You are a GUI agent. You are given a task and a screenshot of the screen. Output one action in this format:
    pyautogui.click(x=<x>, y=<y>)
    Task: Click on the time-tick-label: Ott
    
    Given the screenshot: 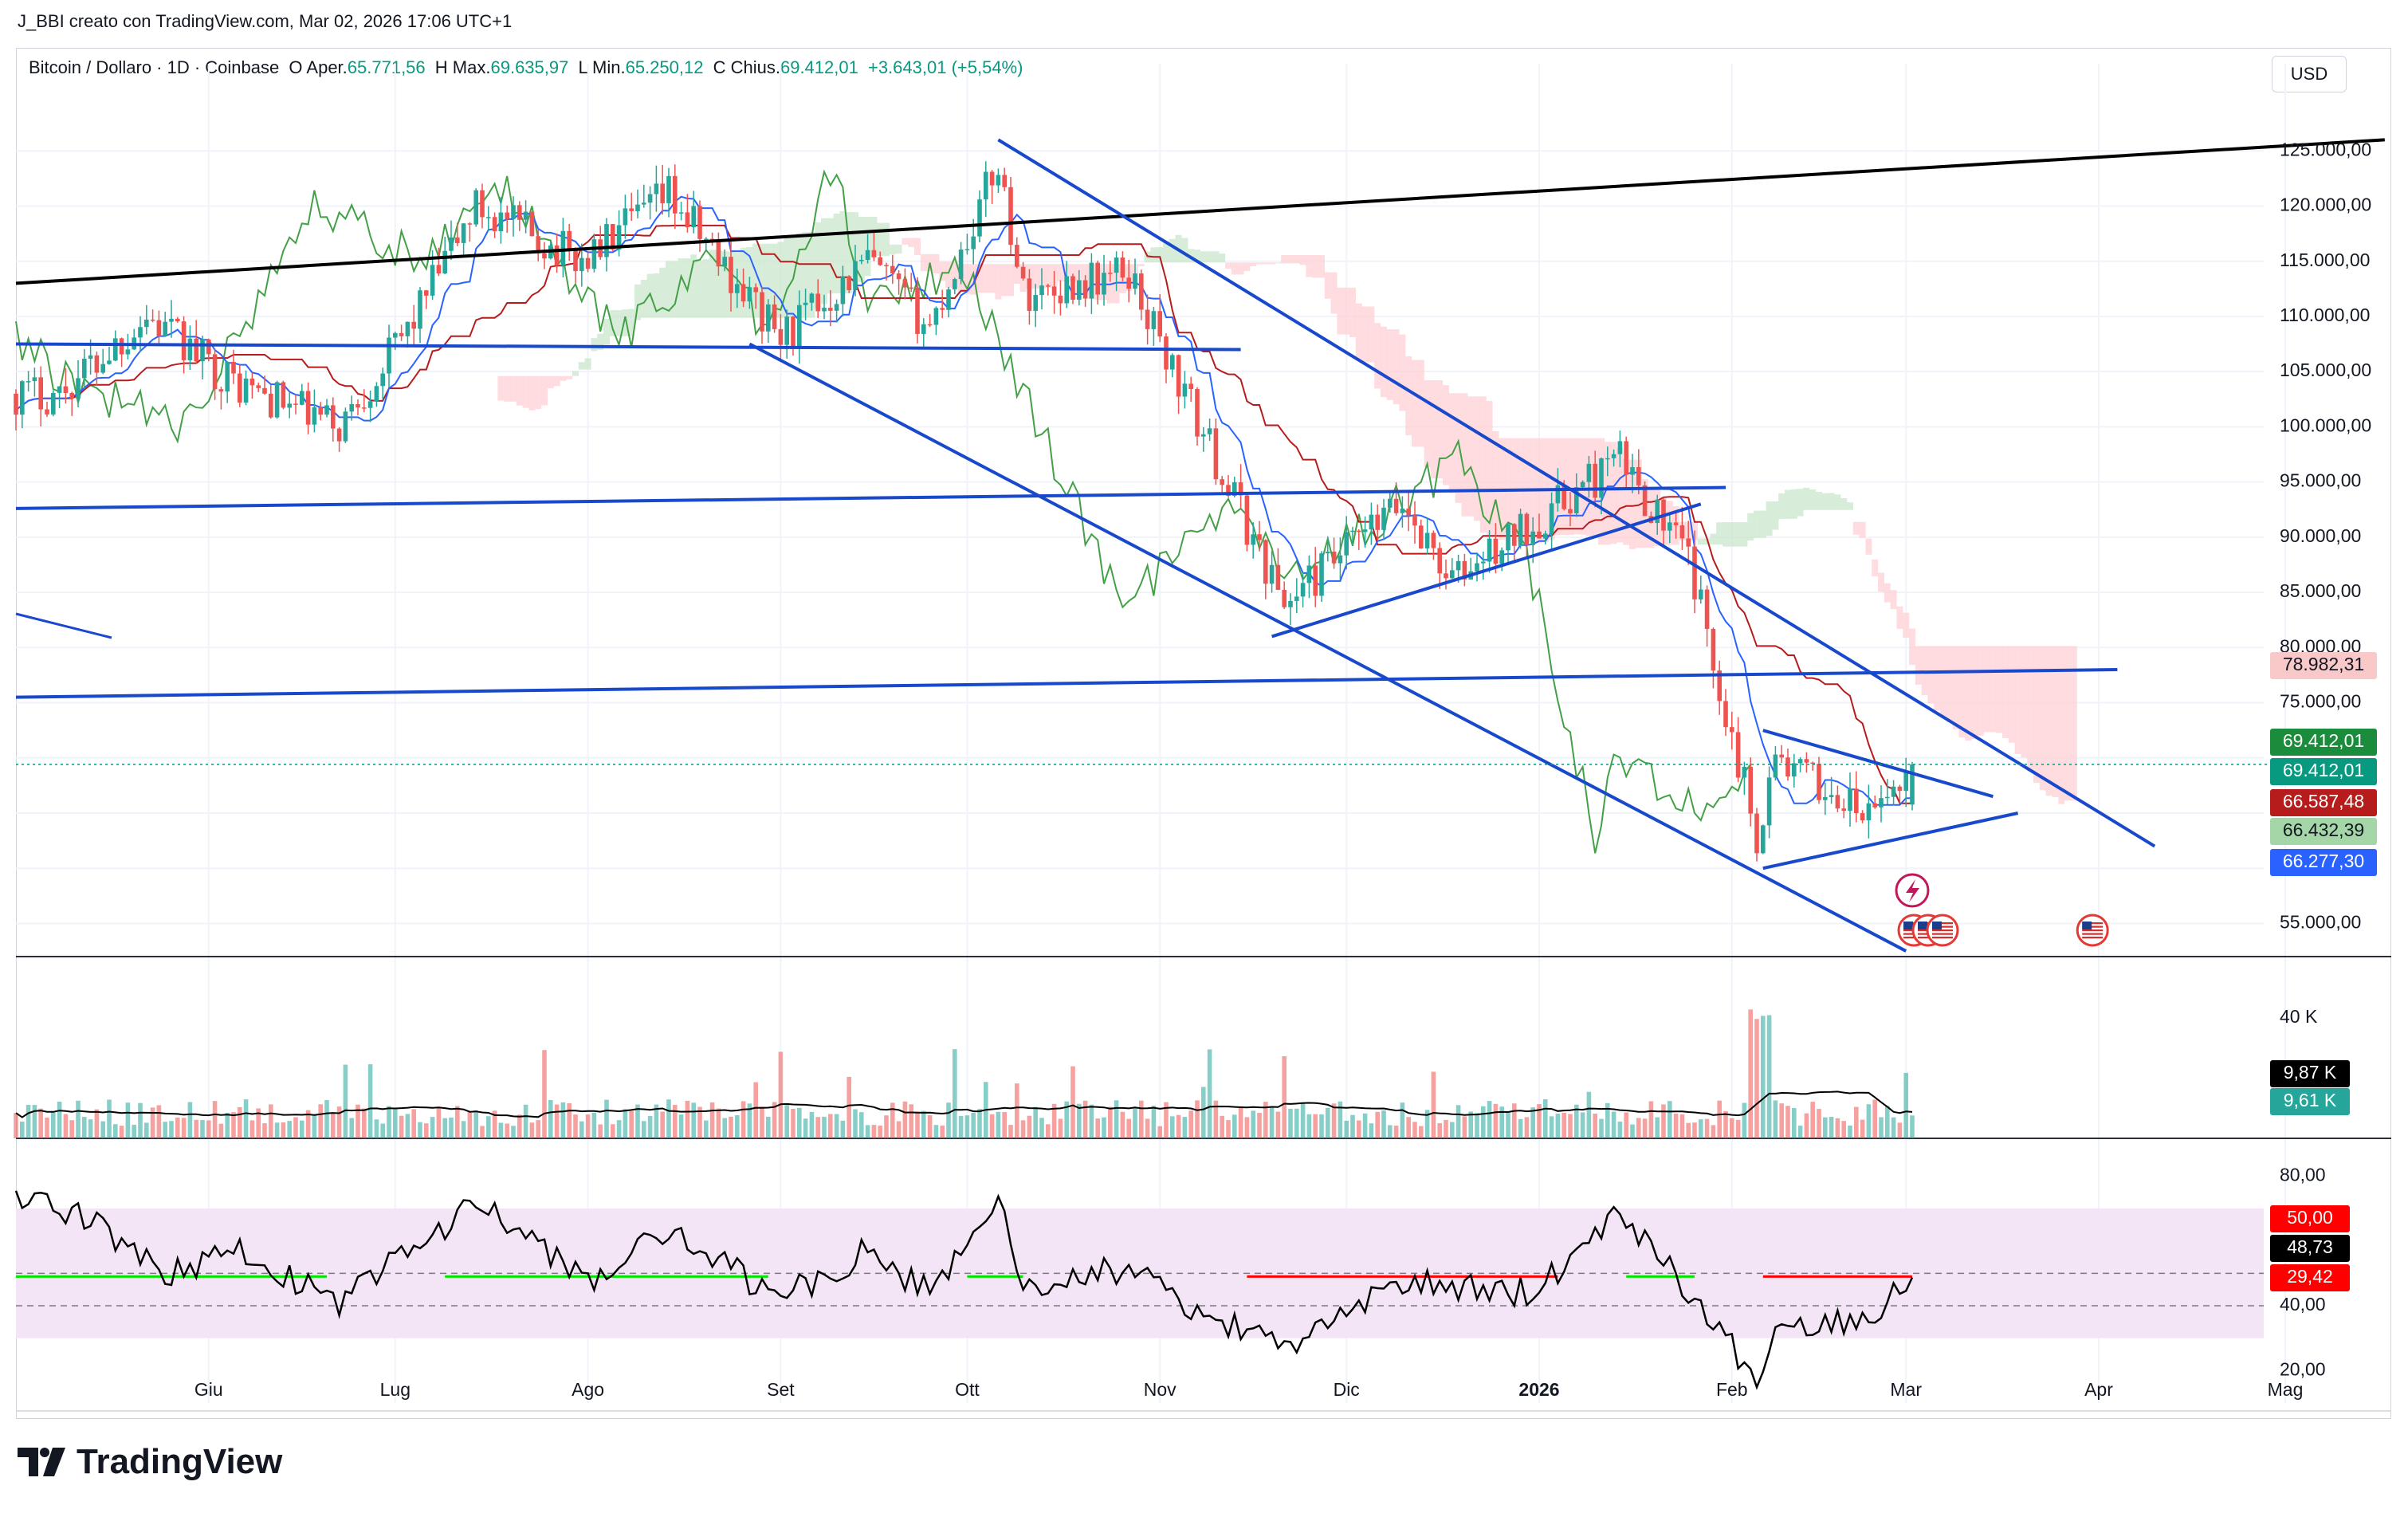 What is the action you would take?
    pyautogui.click(x=967, y=1389)
    